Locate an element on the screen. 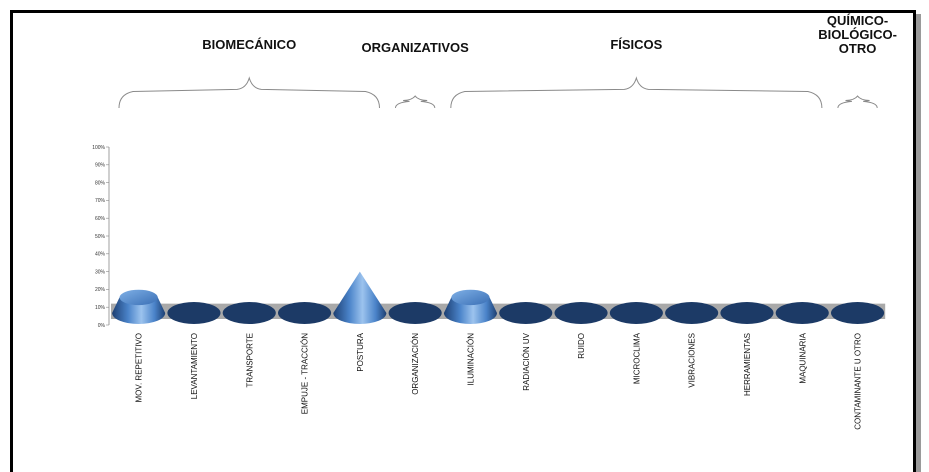  category-label: ORGANIZACIÓN is located at coordinates (415, 364).